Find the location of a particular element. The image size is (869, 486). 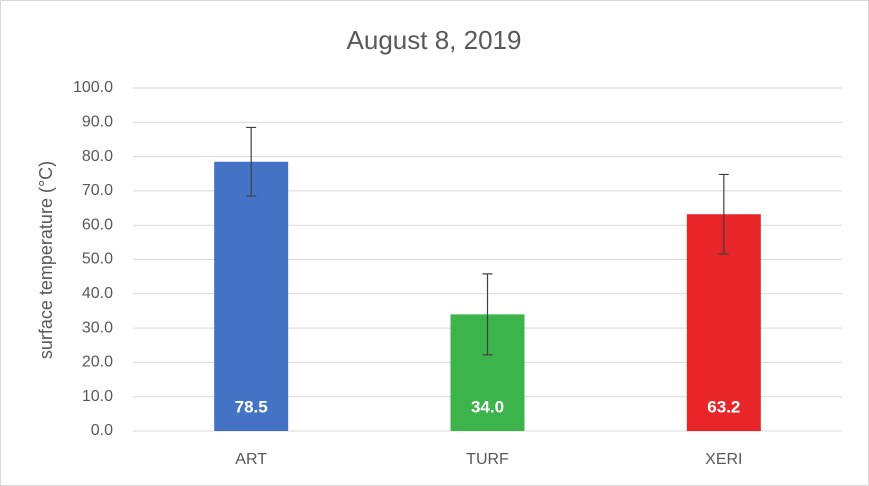

value-label: 63.2 is located at coordinates (723, 406).